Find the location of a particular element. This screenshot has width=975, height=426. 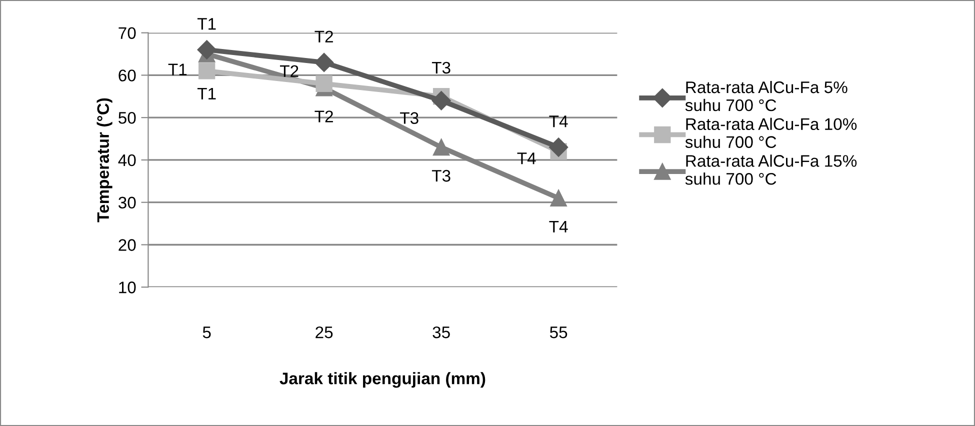

x-axis-title: Jarak titik pengujian (mm) is located at coordinates (383, 380).